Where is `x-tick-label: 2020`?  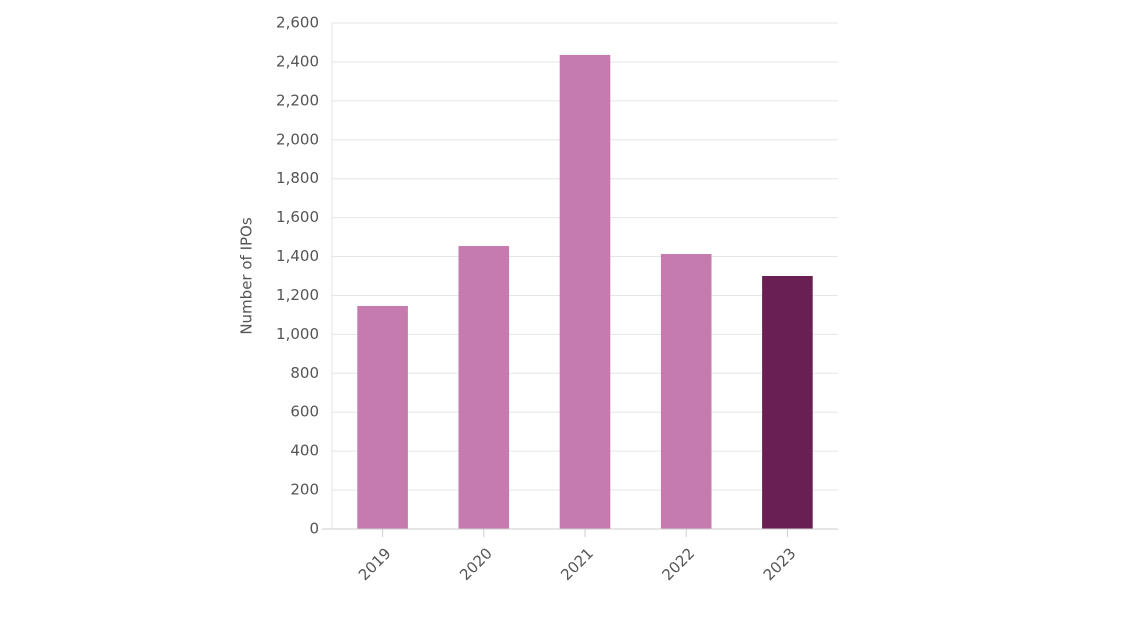 x-tick-label: 2020 is located at coordinates (476, 564).